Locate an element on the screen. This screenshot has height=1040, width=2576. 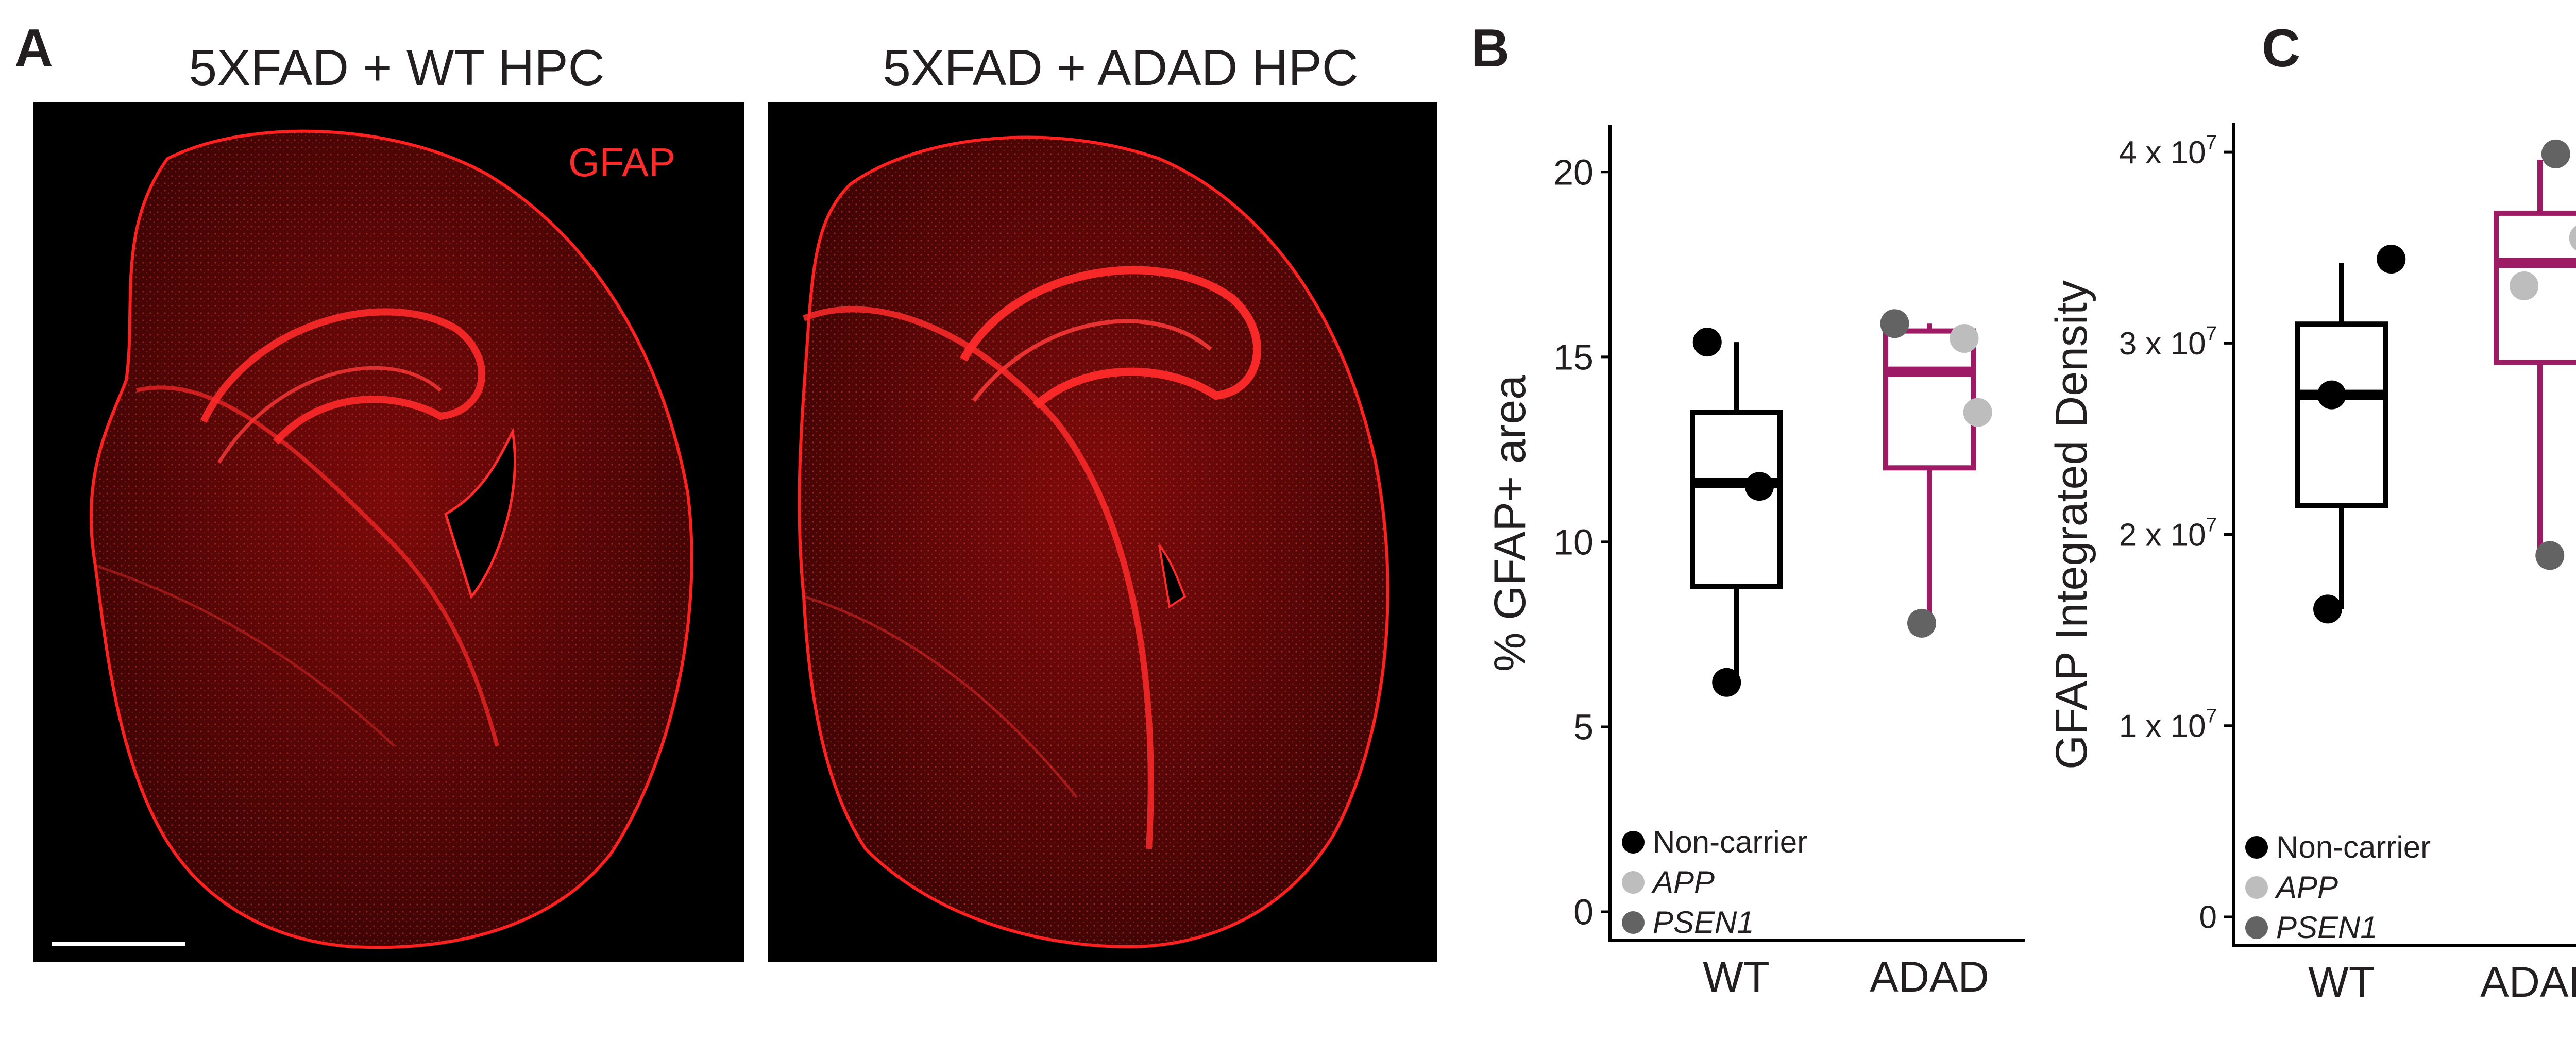
panel-letter-a: A is located at coordinates (34, 48).